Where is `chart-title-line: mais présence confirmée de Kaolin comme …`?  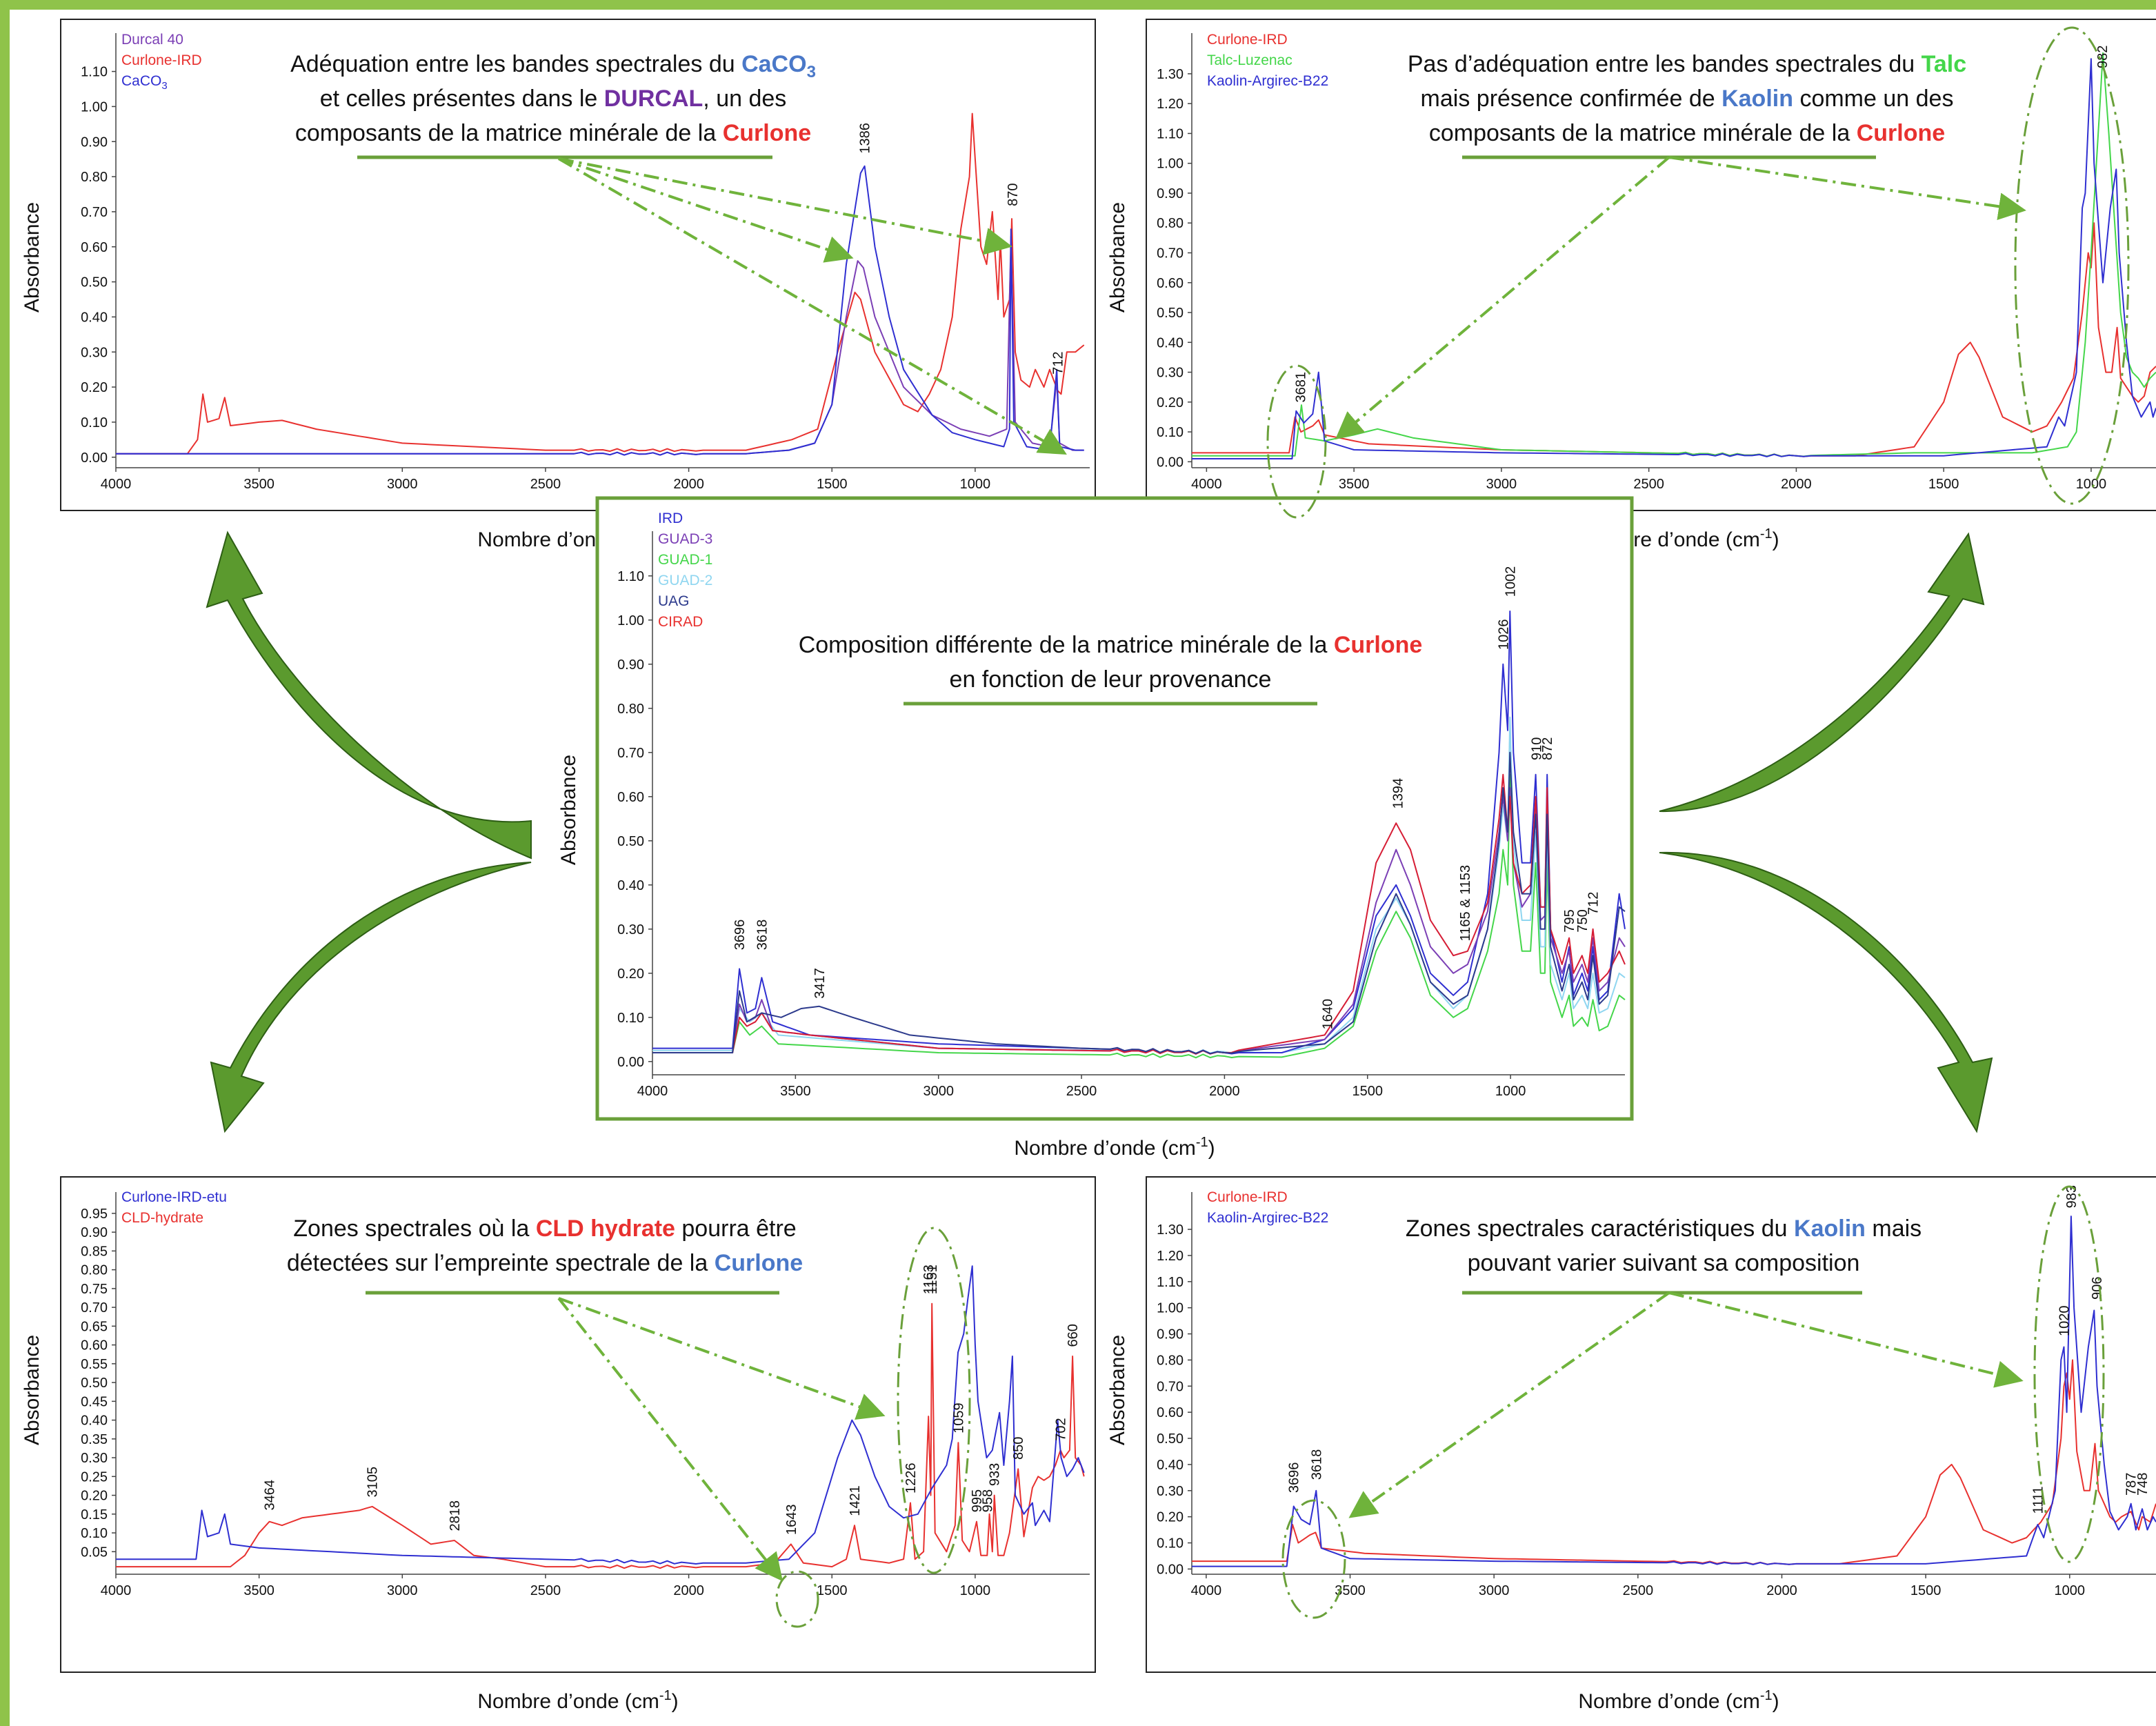 chart-title-line: mais présence confirmée de Kaolin comme … is located at coordinates (1687, 99).